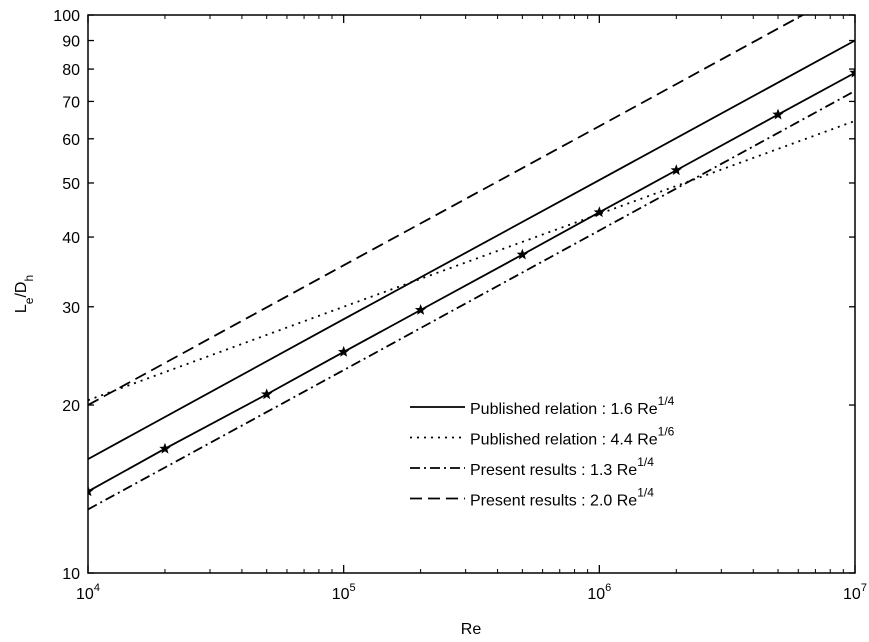  I want to click on legend-label: Published relation : 1.6 Re1/4, so click(572, 406).